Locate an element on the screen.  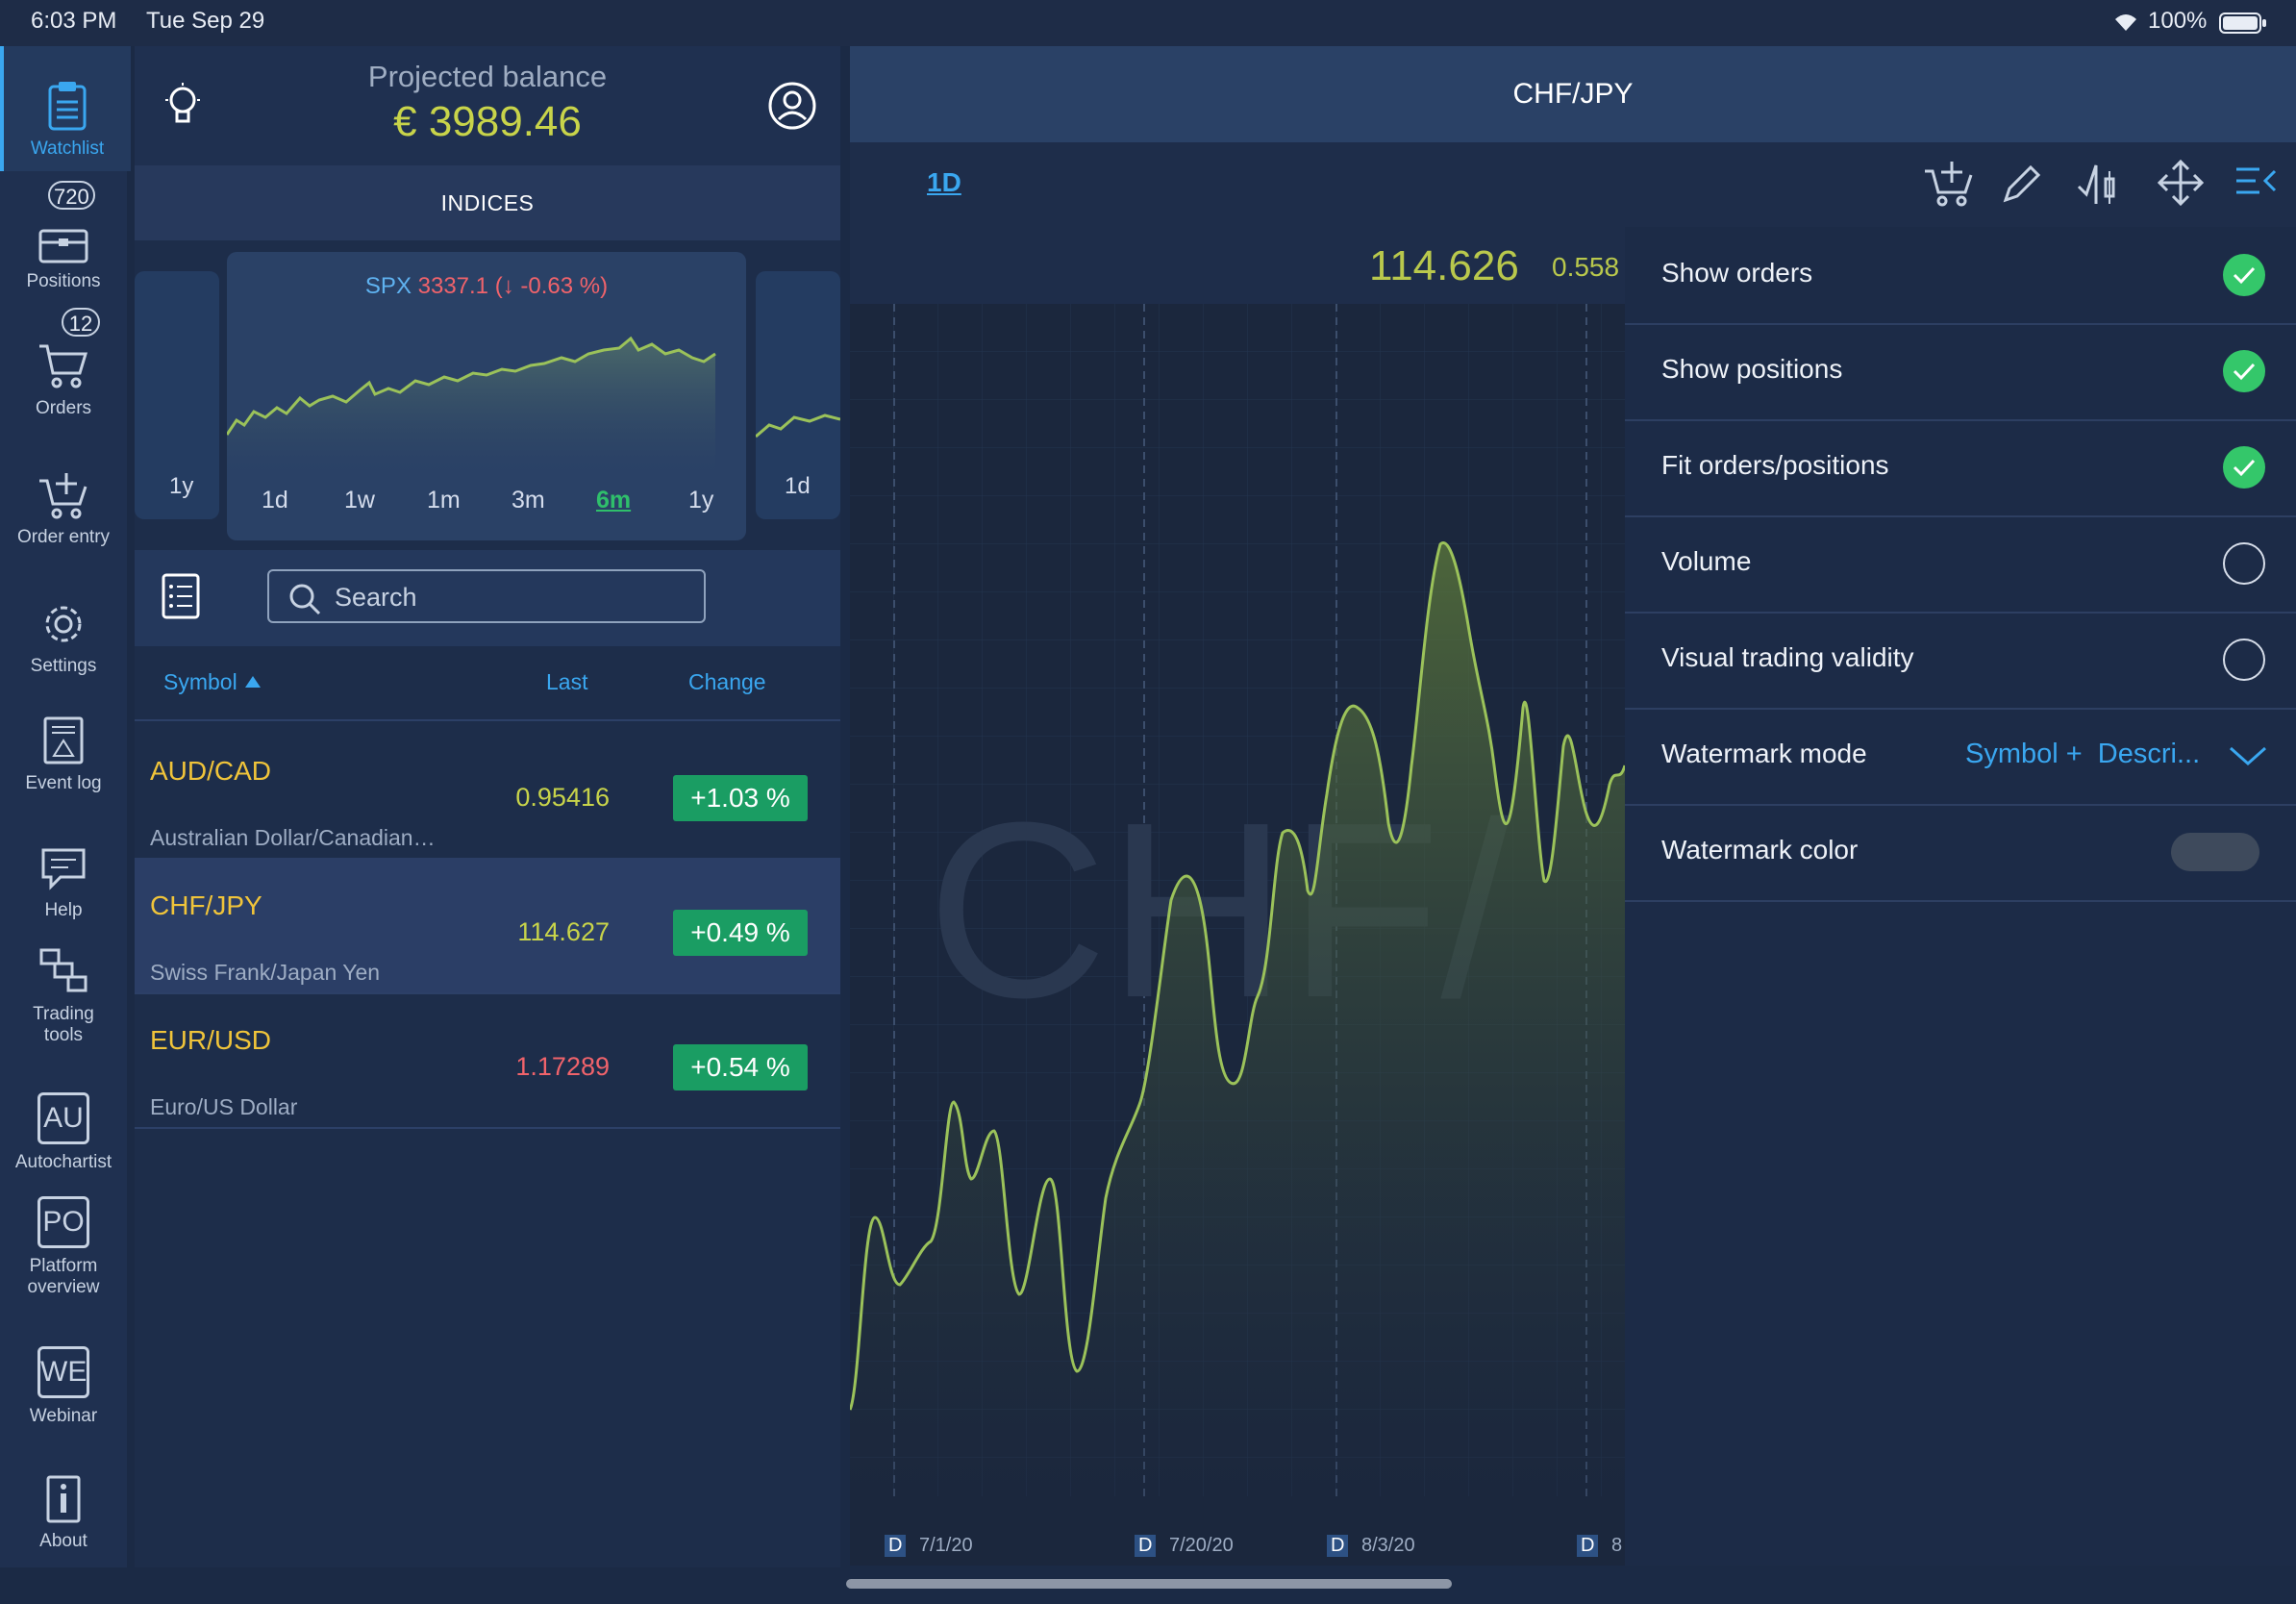
row-description: Euro/US Dollar is located at coordinates (224, 1106).